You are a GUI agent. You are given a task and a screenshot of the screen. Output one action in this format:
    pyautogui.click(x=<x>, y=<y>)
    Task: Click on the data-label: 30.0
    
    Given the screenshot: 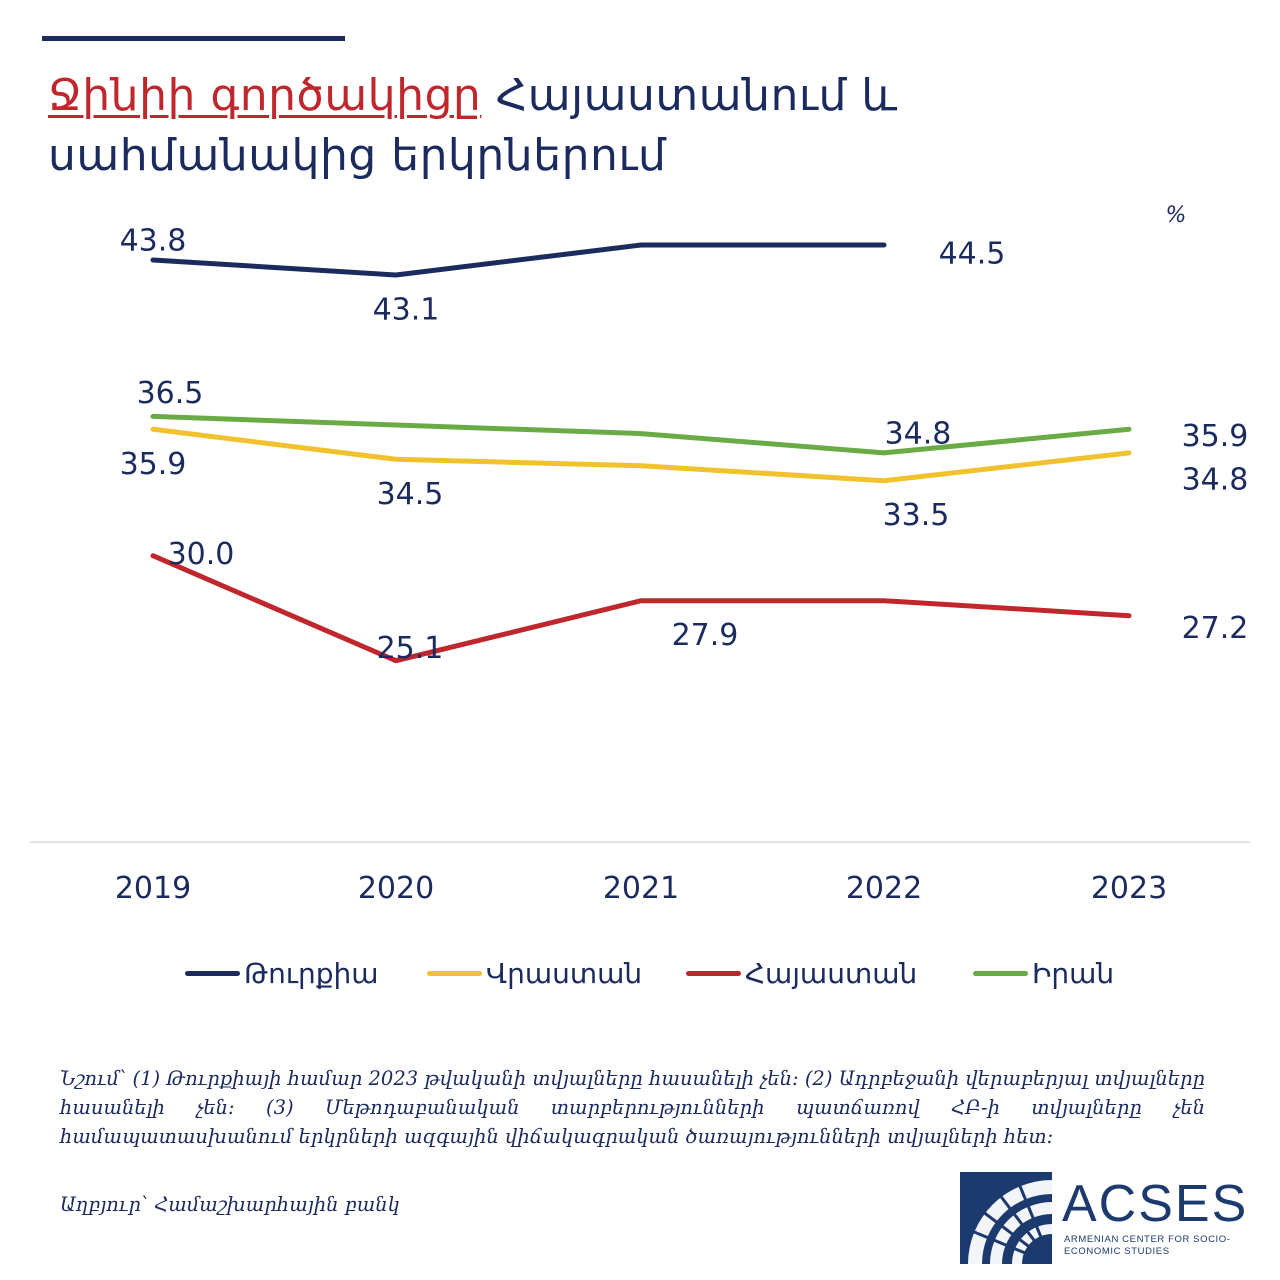 What is the action you would take?
    pyautogui.click(x=201, y=554)
    